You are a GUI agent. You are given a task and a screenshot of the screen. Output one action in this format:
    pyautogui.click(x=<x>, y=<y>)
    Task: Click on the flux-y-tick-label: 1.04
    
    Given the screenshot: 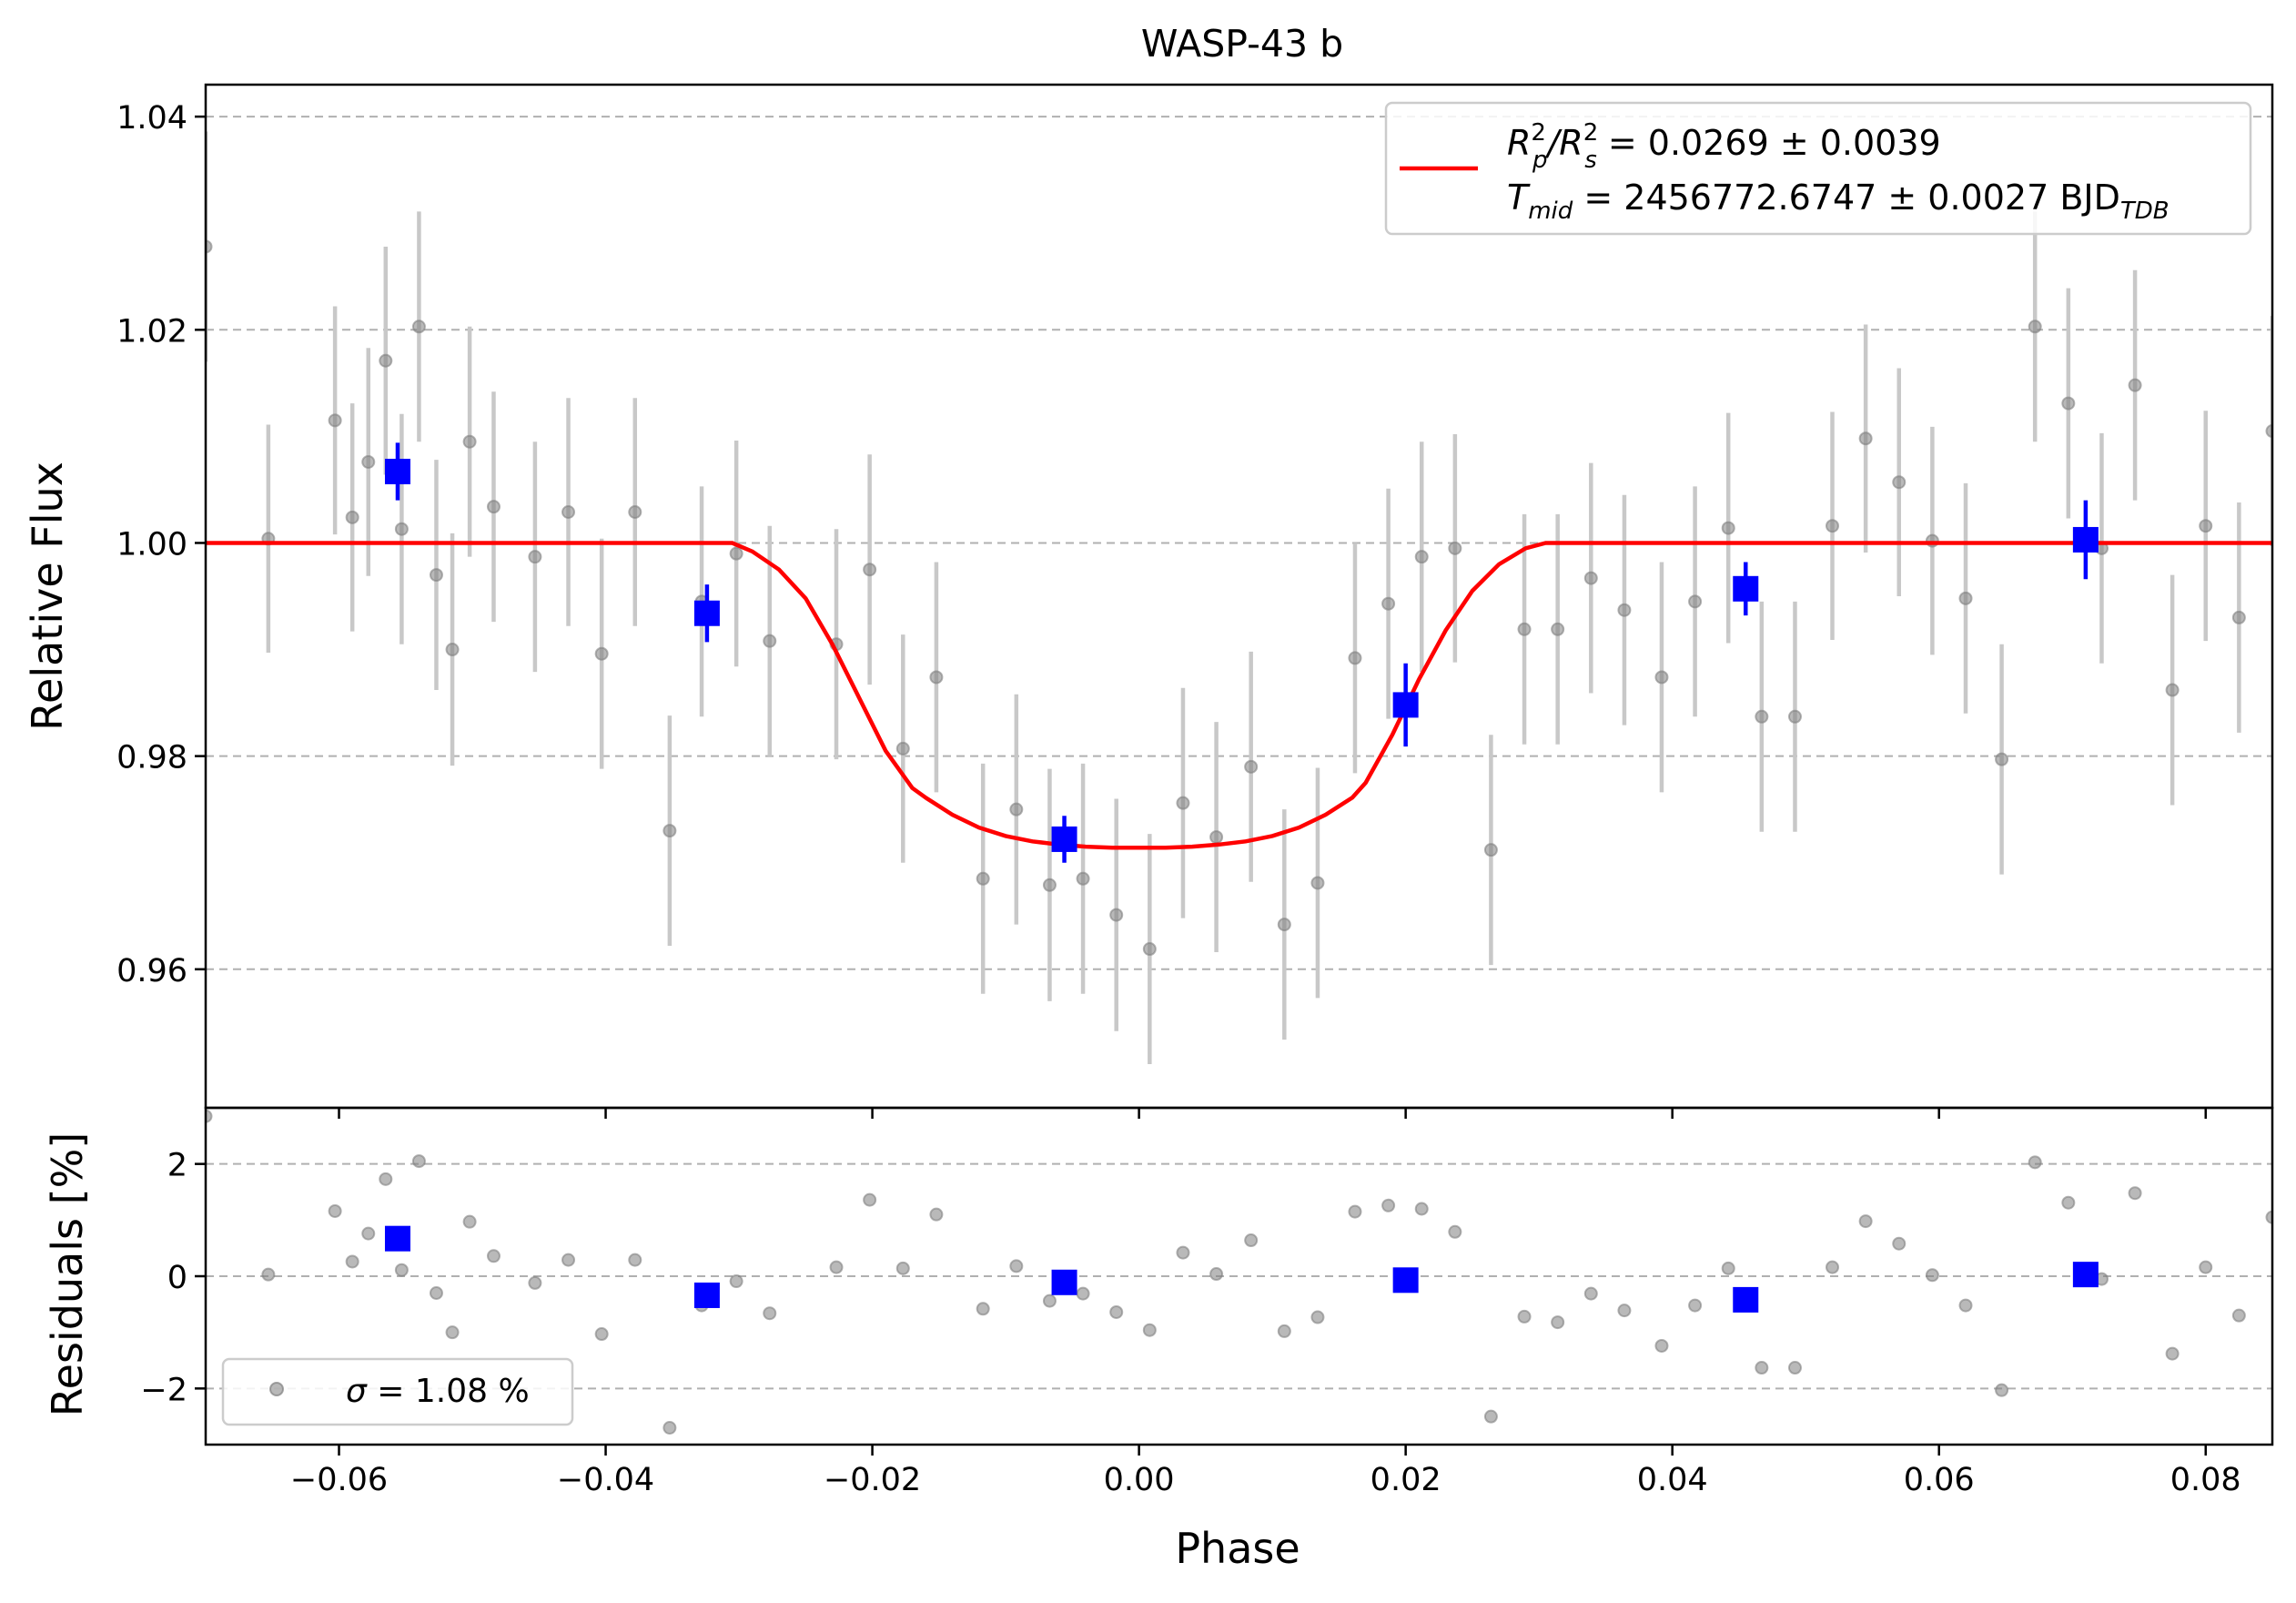 What is the action you would take?
    pyautogui.click(x=151, y=118)
    